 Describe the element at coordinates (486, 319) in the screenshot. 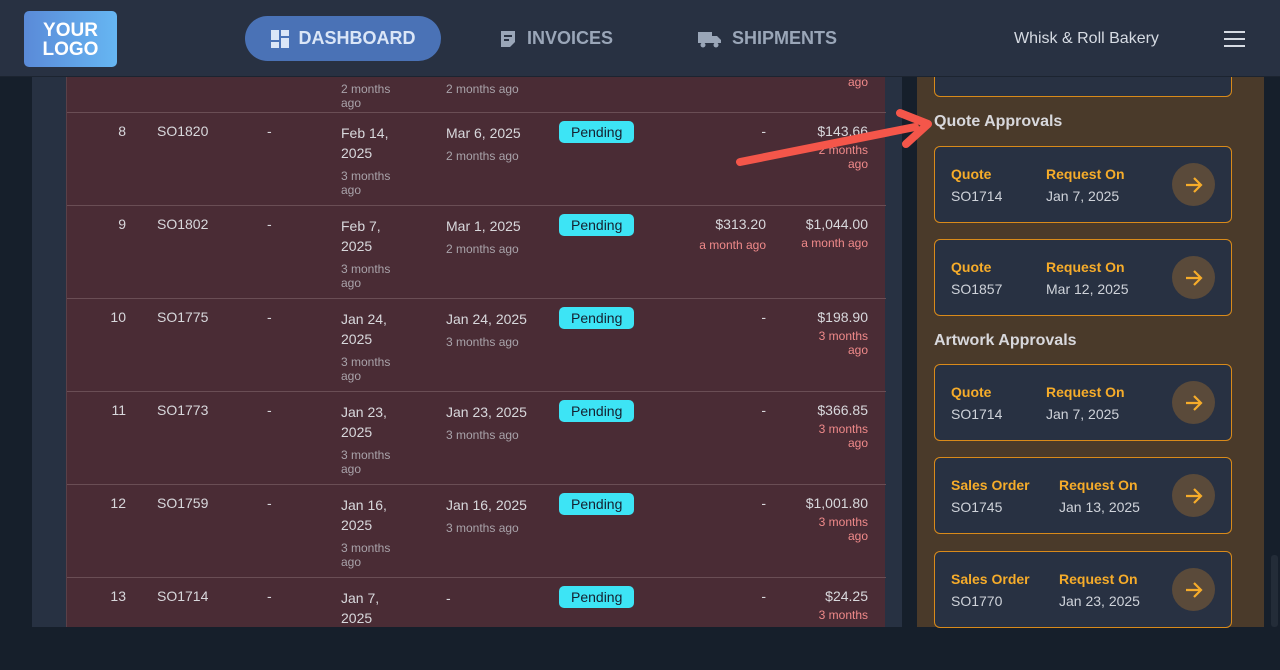

I see `request-date-value: Jan 24, 2025` at that location.